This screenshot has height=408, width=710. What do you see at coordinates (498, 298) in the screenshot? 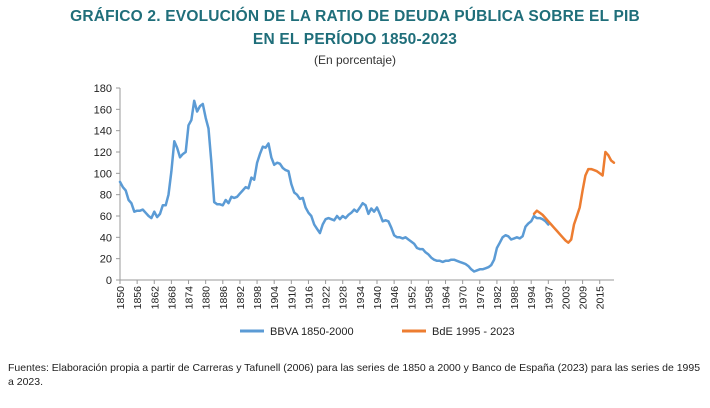
I see `x-tick-label: 1982` at bounding box center [498, 298].